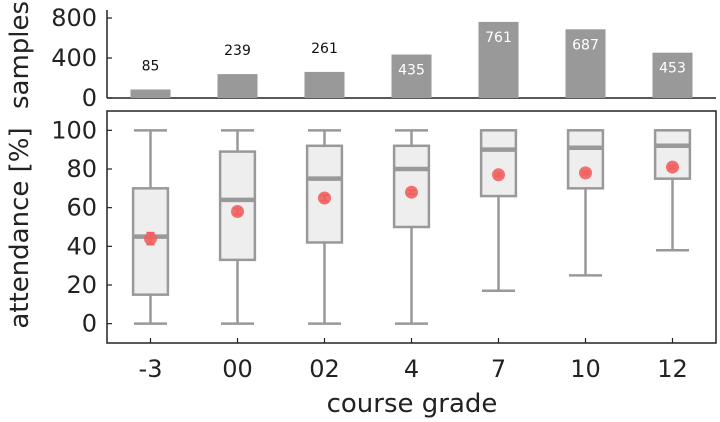 This screenshot has height=422, width=720. What do you see at coordinates (324, 49) in the screenshot?
I see `samples-bar-label-02: 261` at bounding box center [324, 49].